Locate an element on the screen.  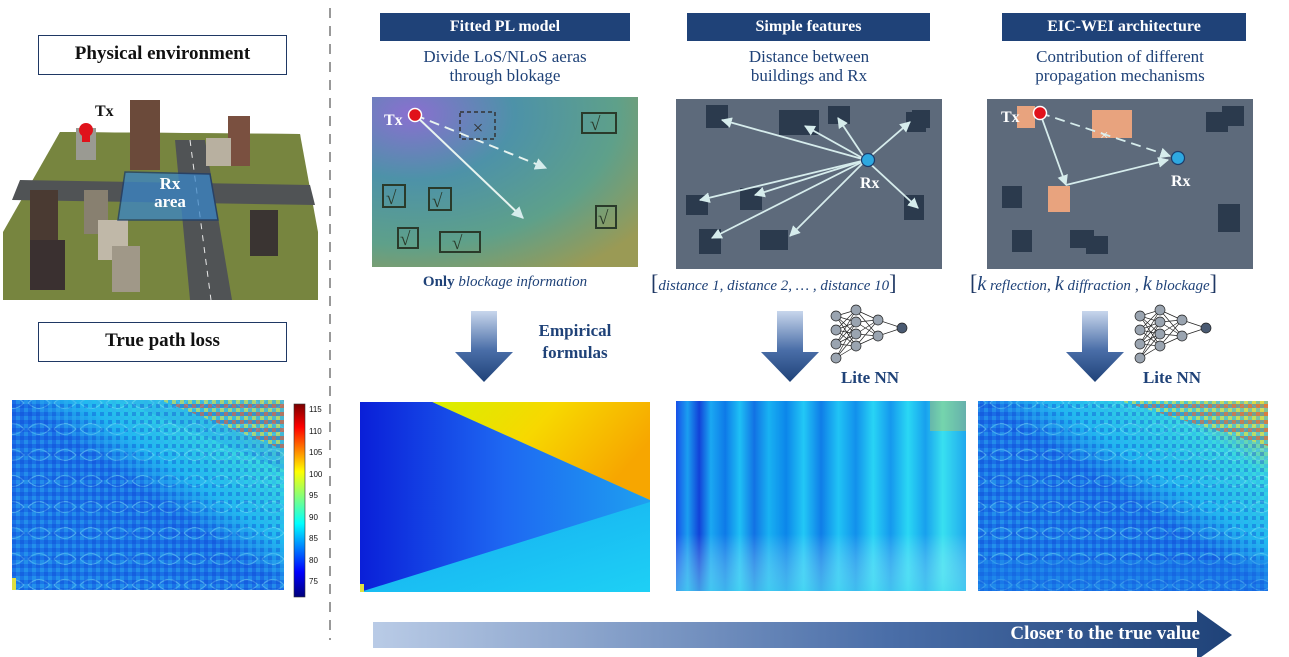
eicwei-feature-reflection: reflection is located at coordinates (1018, 286).